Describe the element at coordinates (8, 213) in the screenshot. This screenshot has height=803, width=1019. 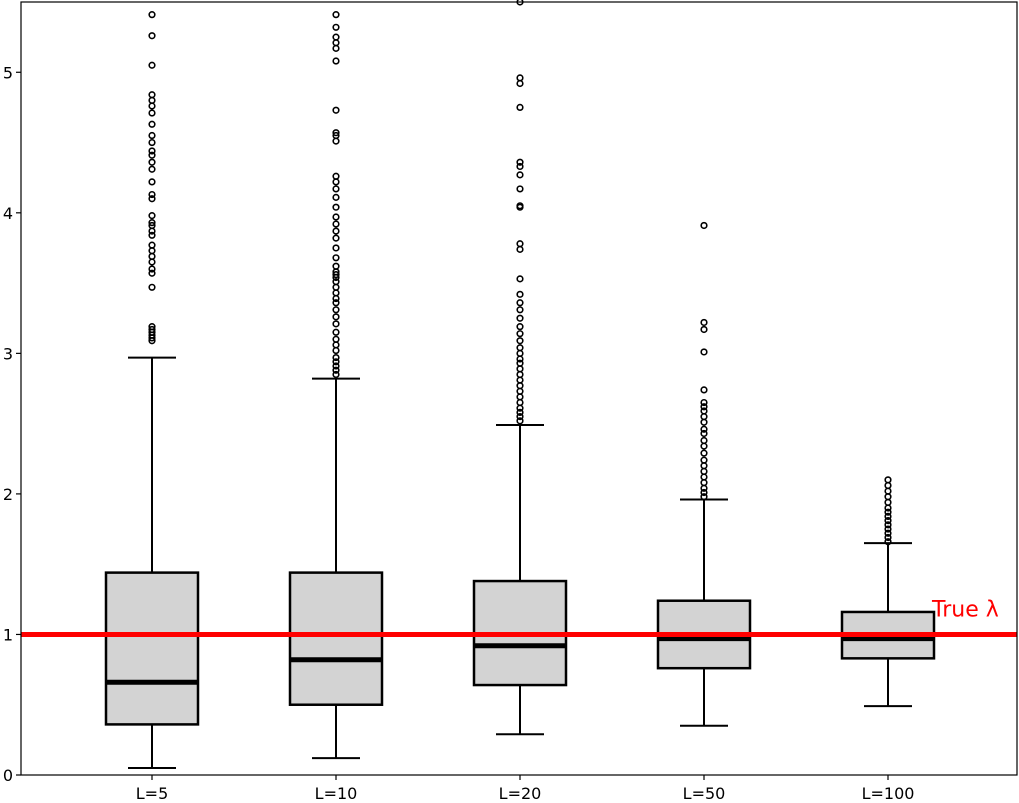
I see `y-tick-label: 4` at that location.